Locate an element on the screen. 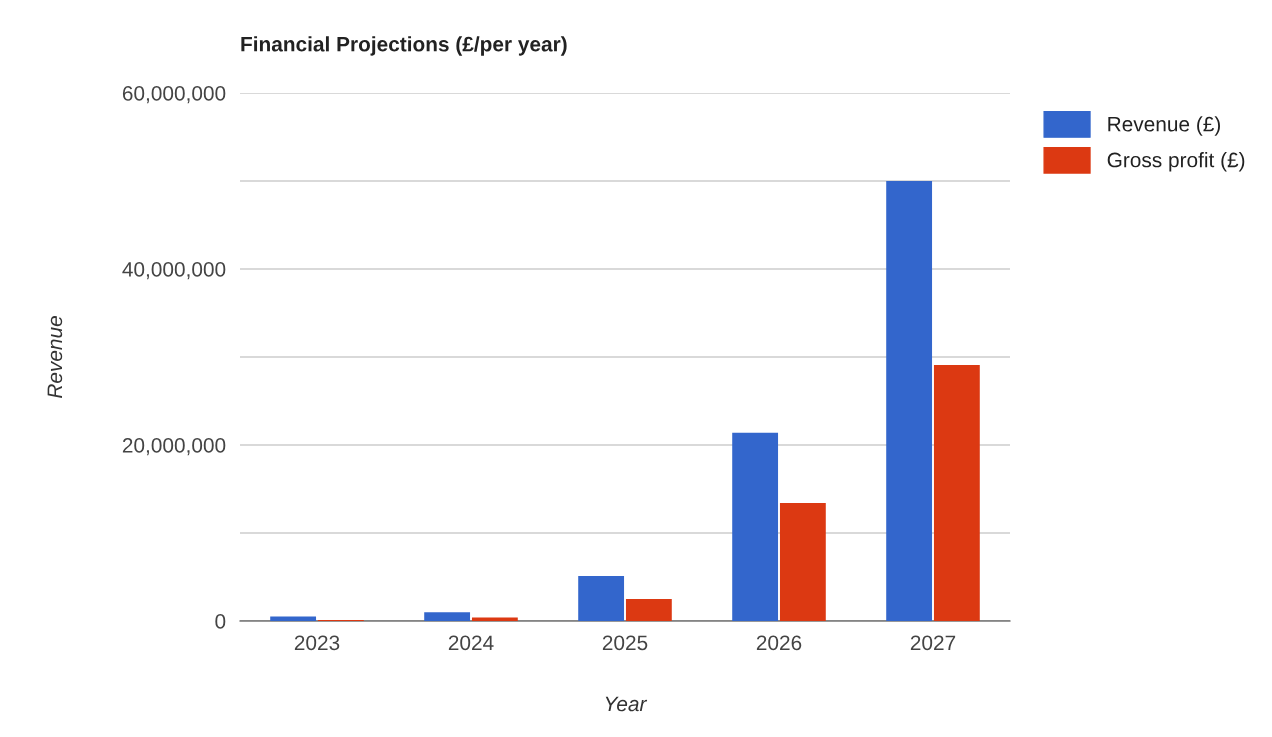 Image resolution: width=1272 pixels, height=737 pixels. legend-label: Revenue (£) is located at coordinates (1164, 126).